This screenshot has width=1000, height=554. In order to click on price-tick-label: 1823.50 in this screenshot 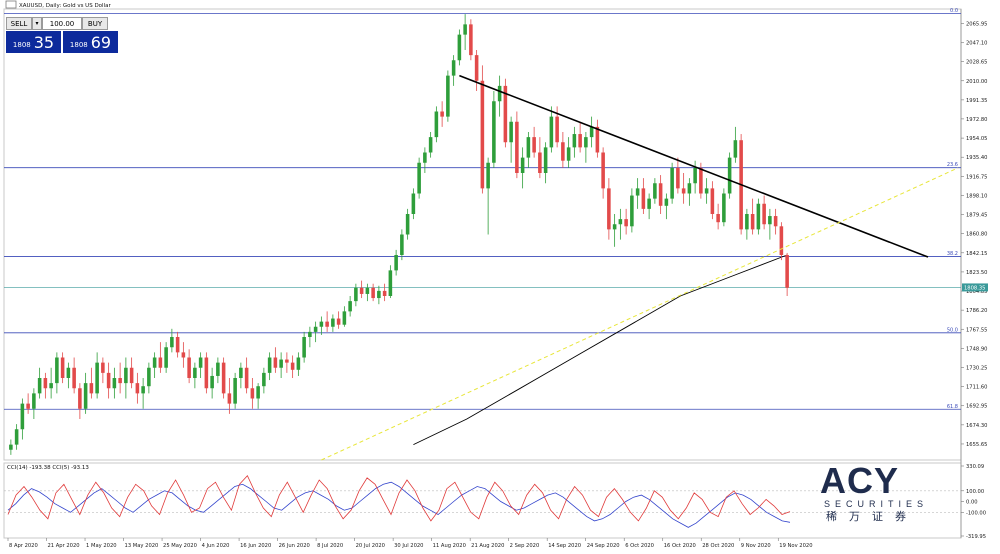, I will do `click(976, 273)`.